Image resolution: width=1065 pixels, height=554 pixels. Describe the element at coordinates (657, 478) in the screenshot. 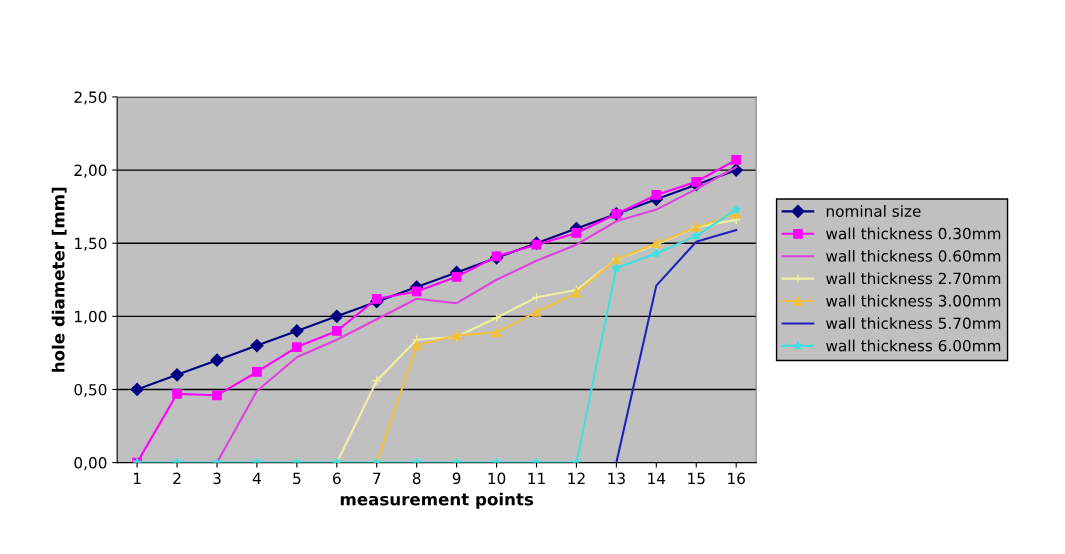

I see `x-tick-label: 14` at that location.